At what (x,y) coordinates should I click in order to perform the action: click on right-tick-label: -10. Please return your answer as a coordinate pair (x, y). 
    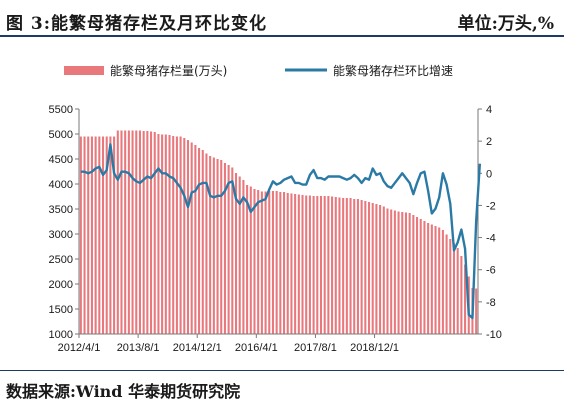
    Looking at the image, I should click on (494, 335).